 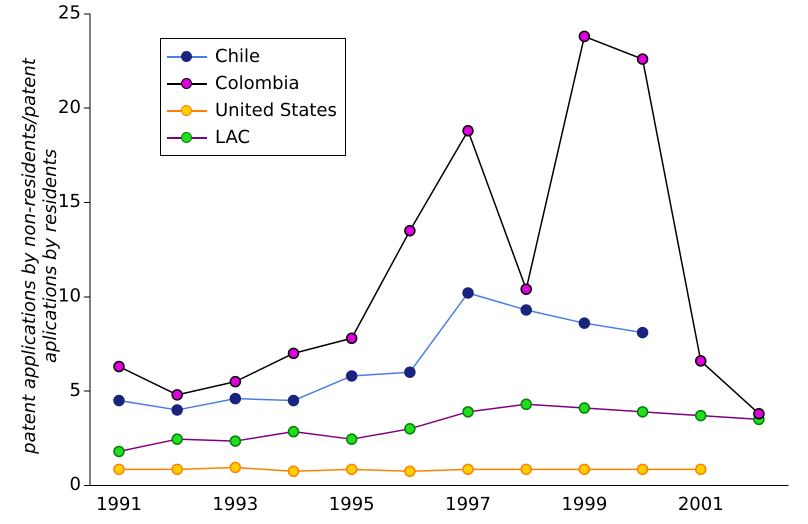 What do you see at coordinates (69, 107) in the screenshot?
I see `y-tick-label: 20` at bounding box center [69, 107].